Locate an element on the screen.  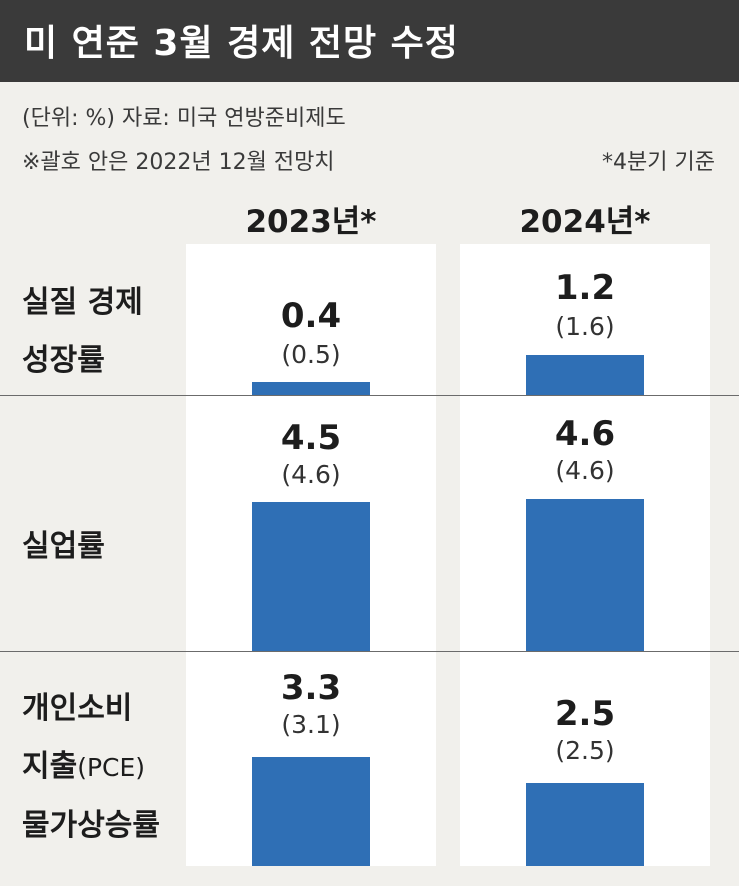
value-label: 2.5 is located at coordinates (585, 714).